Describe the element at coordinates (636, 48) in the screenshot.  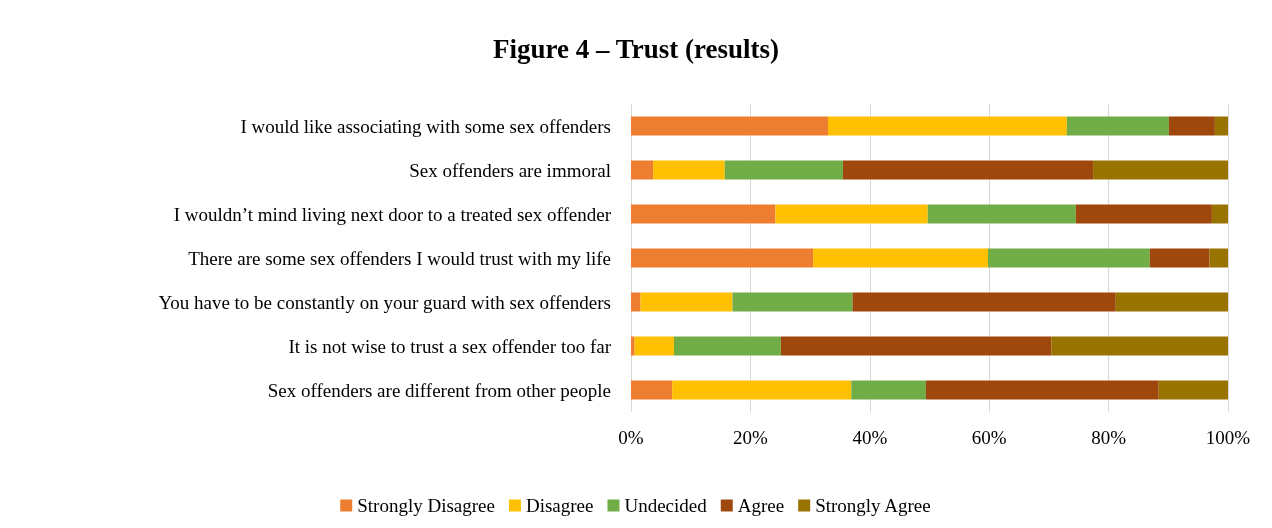
I see `chart-title: Figure 4 – Trust (results)` at that location.